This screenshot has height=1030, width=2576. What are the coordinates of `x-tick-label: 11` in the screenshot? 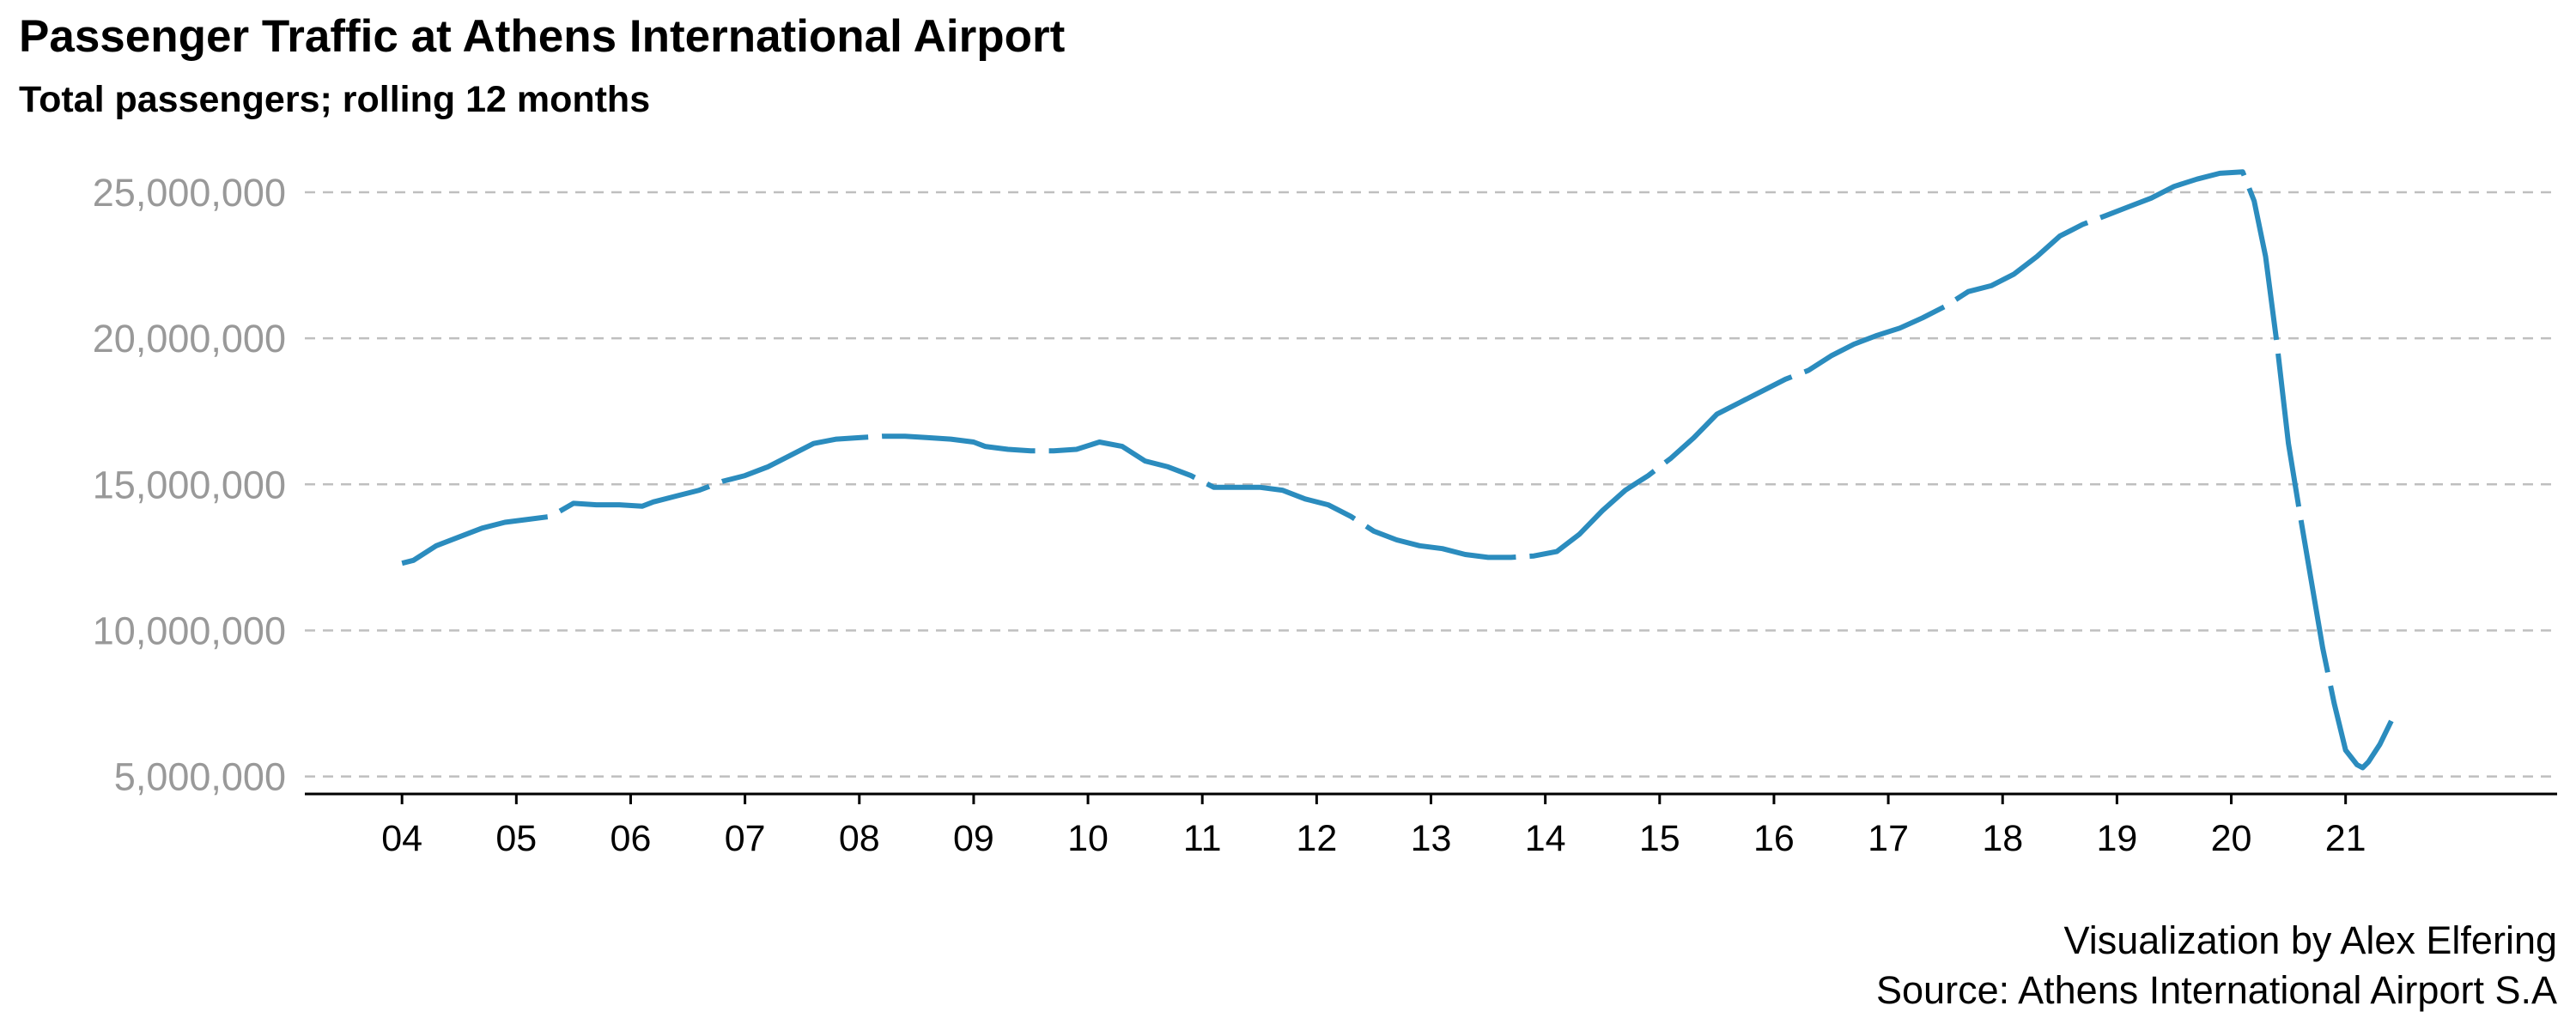 It's located at (1202, 838).